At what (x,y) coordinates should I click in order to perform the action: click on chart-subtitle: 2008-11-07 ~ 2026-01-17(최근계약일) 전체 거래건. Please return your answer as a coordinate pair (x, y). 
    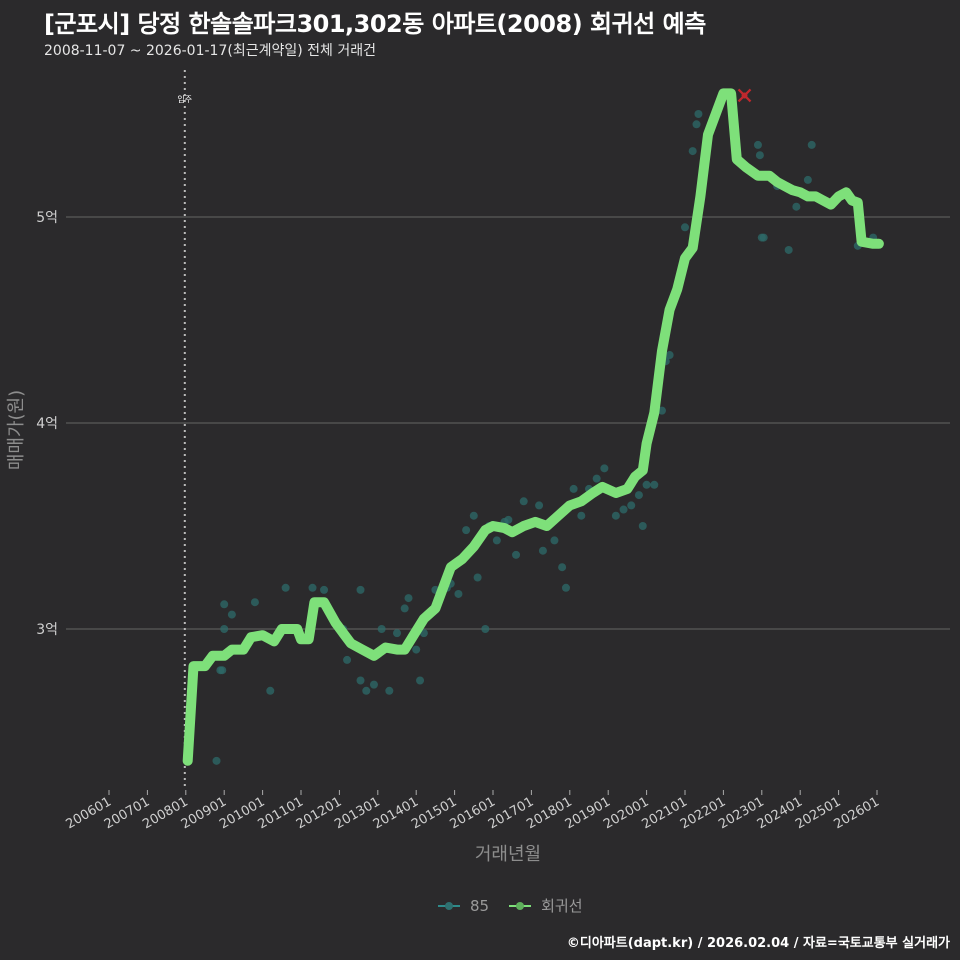
    Looking at the image, I should click on (210, 51).